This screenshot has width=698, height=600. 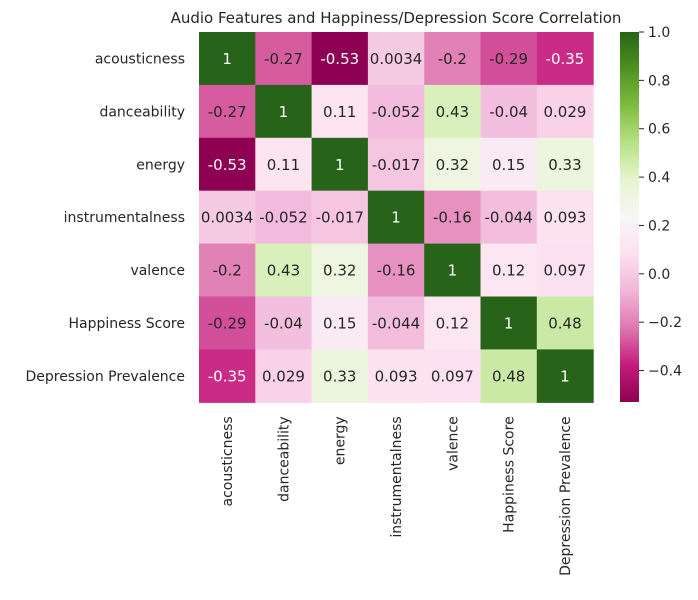 I want to click on heatmap-cell-r0-c5, so click(x=509, y=59).